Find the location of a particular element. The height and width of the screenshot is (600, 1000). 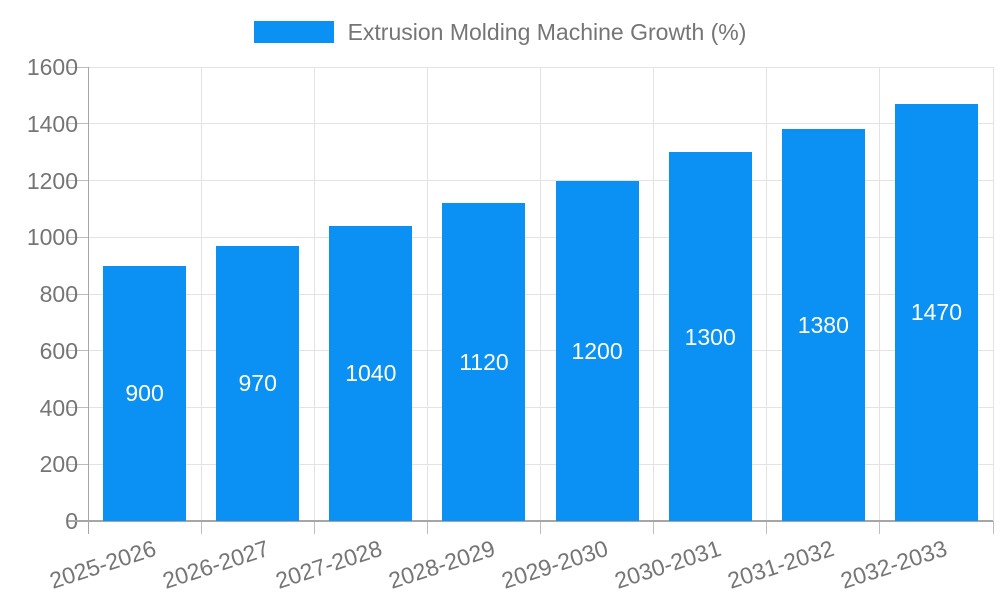

x-tick-label: 2032-2033 is located at coordinates (894, 564).